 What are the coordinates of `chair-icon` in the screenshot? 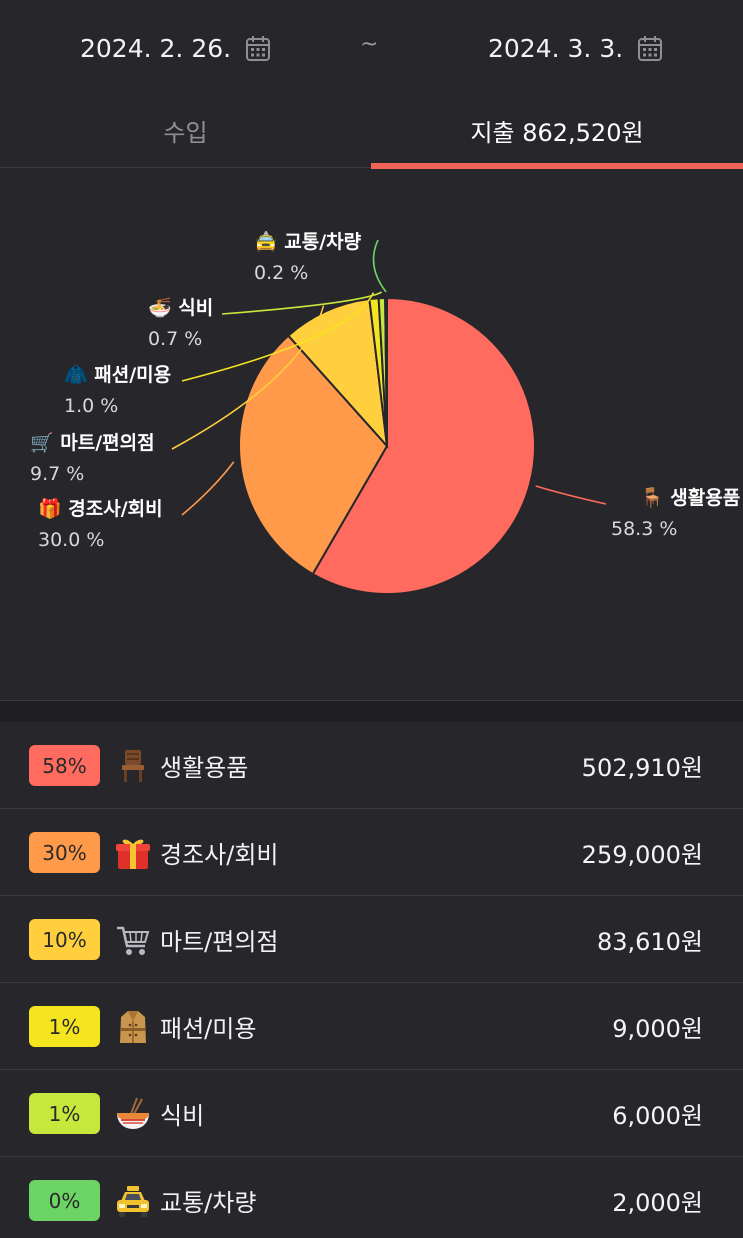 It's located at (133, 766).